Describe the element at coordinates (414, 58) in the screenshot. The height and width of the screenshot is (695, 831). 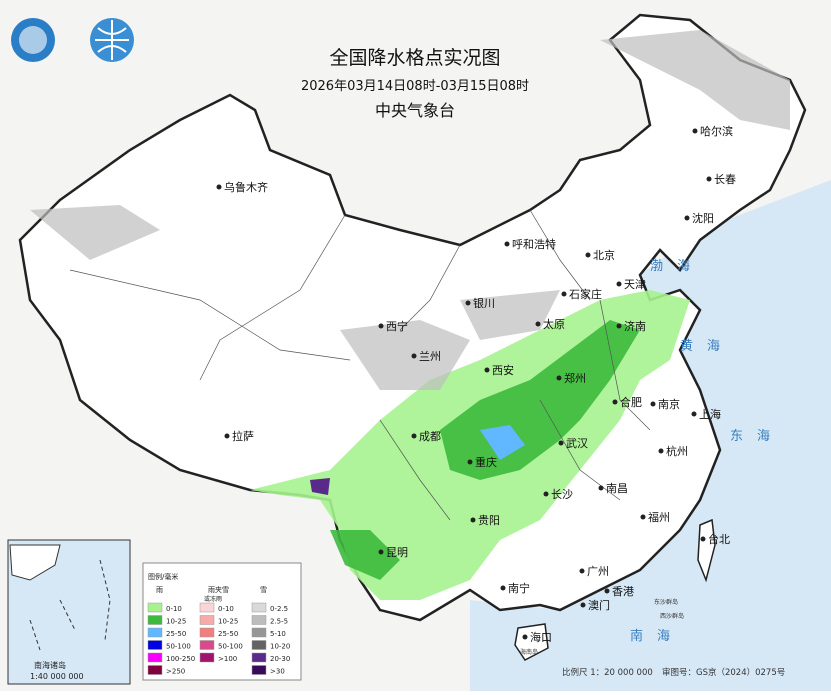
I see `title: 全国降水格点实况图` at that location.